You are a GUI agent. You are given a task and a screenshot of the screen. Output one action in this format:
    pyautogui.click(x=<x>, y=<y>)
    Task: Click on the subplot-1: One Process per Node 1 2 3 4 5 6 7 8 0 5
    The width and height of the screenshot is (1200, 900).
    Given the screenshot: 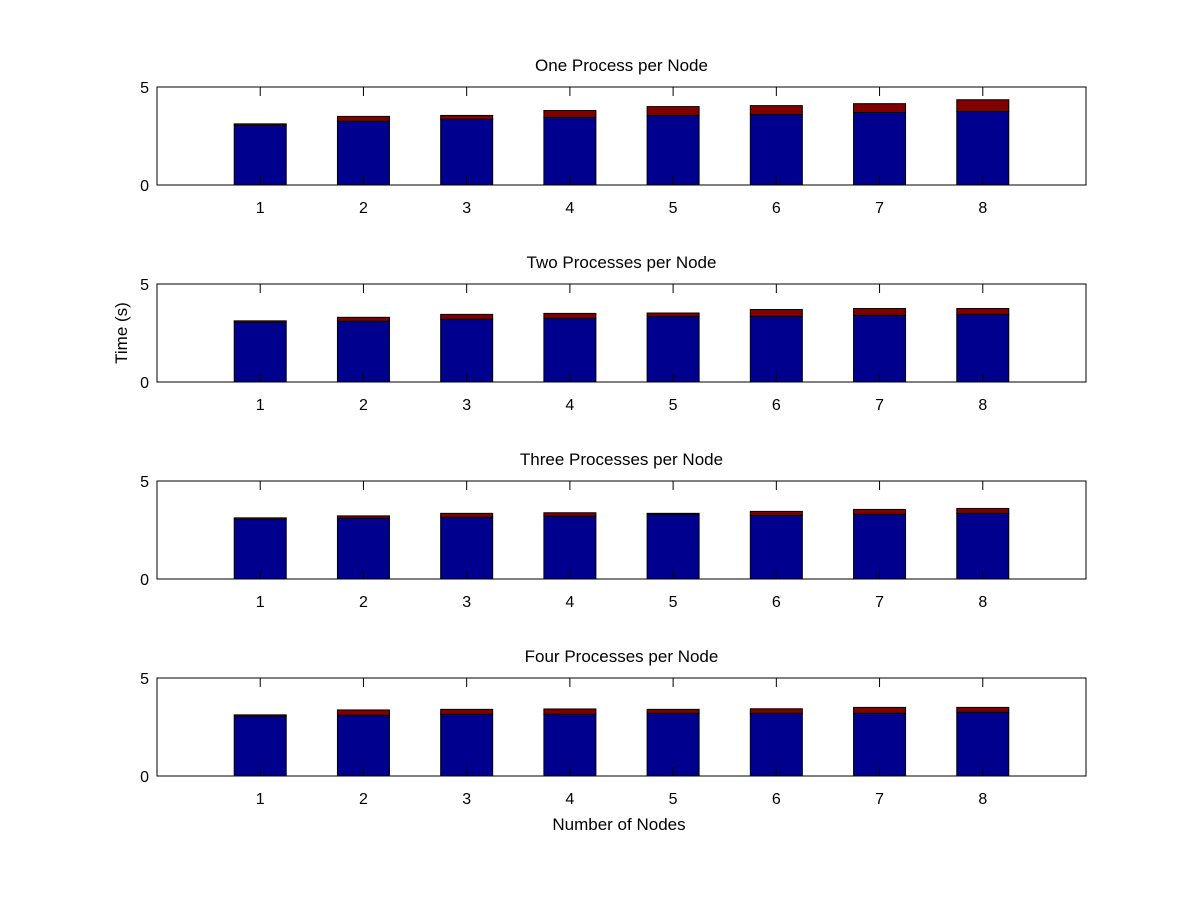 What is the action you would take?
    pyautogui.click(x=613, y=136)
    